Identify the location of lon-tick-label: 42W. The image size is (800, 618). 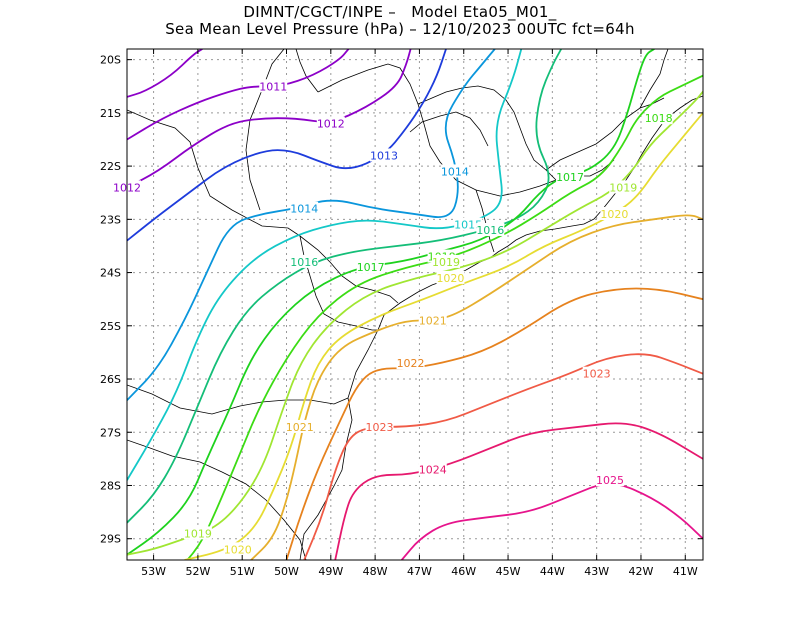
(641, 571).